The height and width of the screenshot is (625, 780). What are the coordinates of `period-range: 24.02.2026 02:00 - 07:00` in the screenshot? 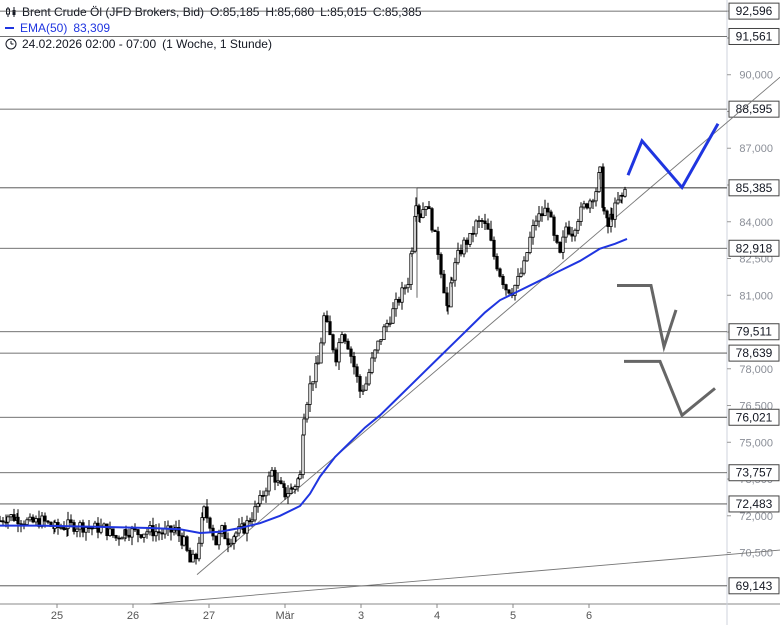 It's located at (89, 44).